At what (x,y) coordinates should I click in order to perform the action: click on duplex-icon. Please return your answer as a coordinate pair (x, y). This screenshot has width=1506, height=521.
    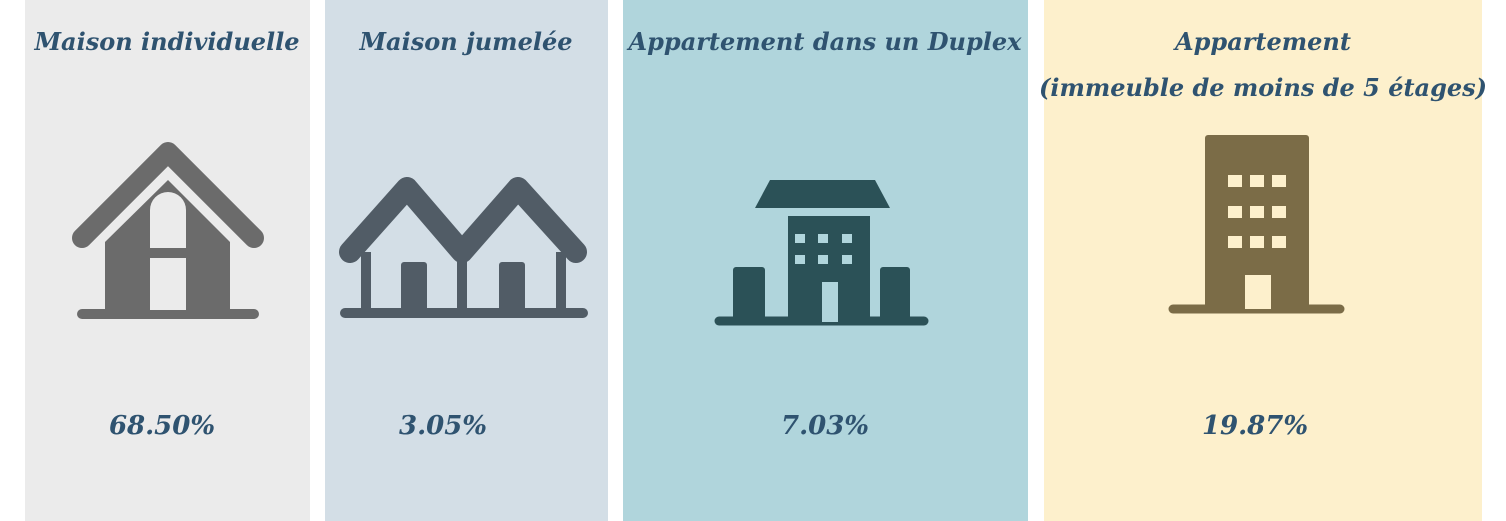
    Looking at the image, I should click on (821, 253).